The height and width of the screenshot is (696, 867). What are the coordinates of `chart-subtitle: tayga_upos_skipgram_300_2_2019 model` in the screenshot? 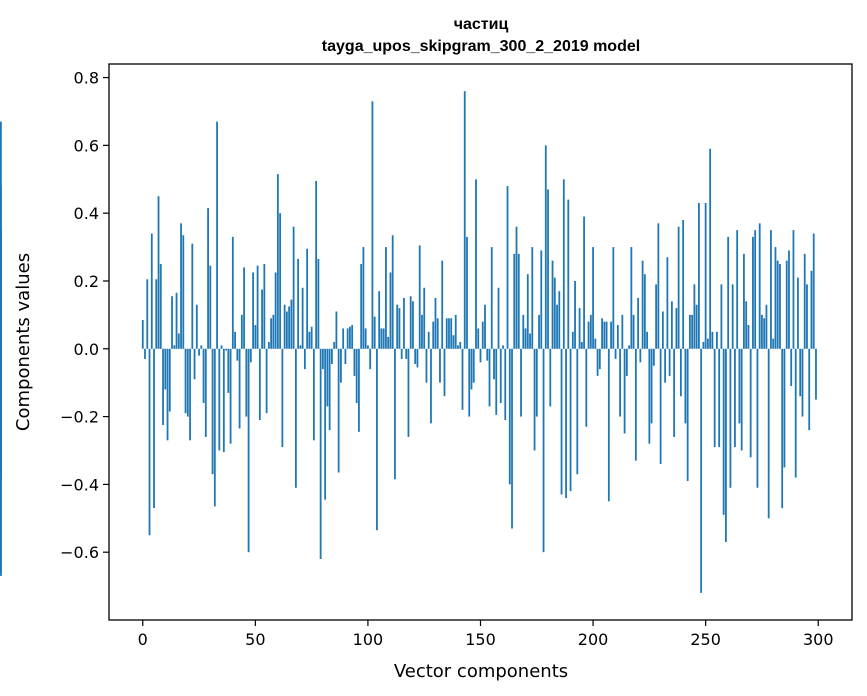 It's located at (481, 46).